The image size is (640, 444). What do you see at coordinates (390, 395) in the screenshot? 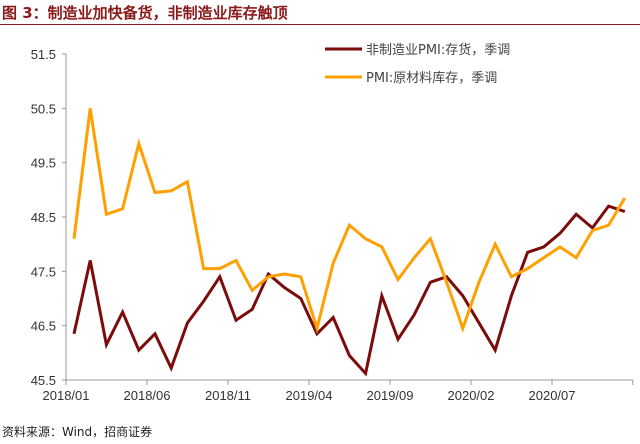
I see `x-tick-label: 2019/09` at bounding box center [390, 395].